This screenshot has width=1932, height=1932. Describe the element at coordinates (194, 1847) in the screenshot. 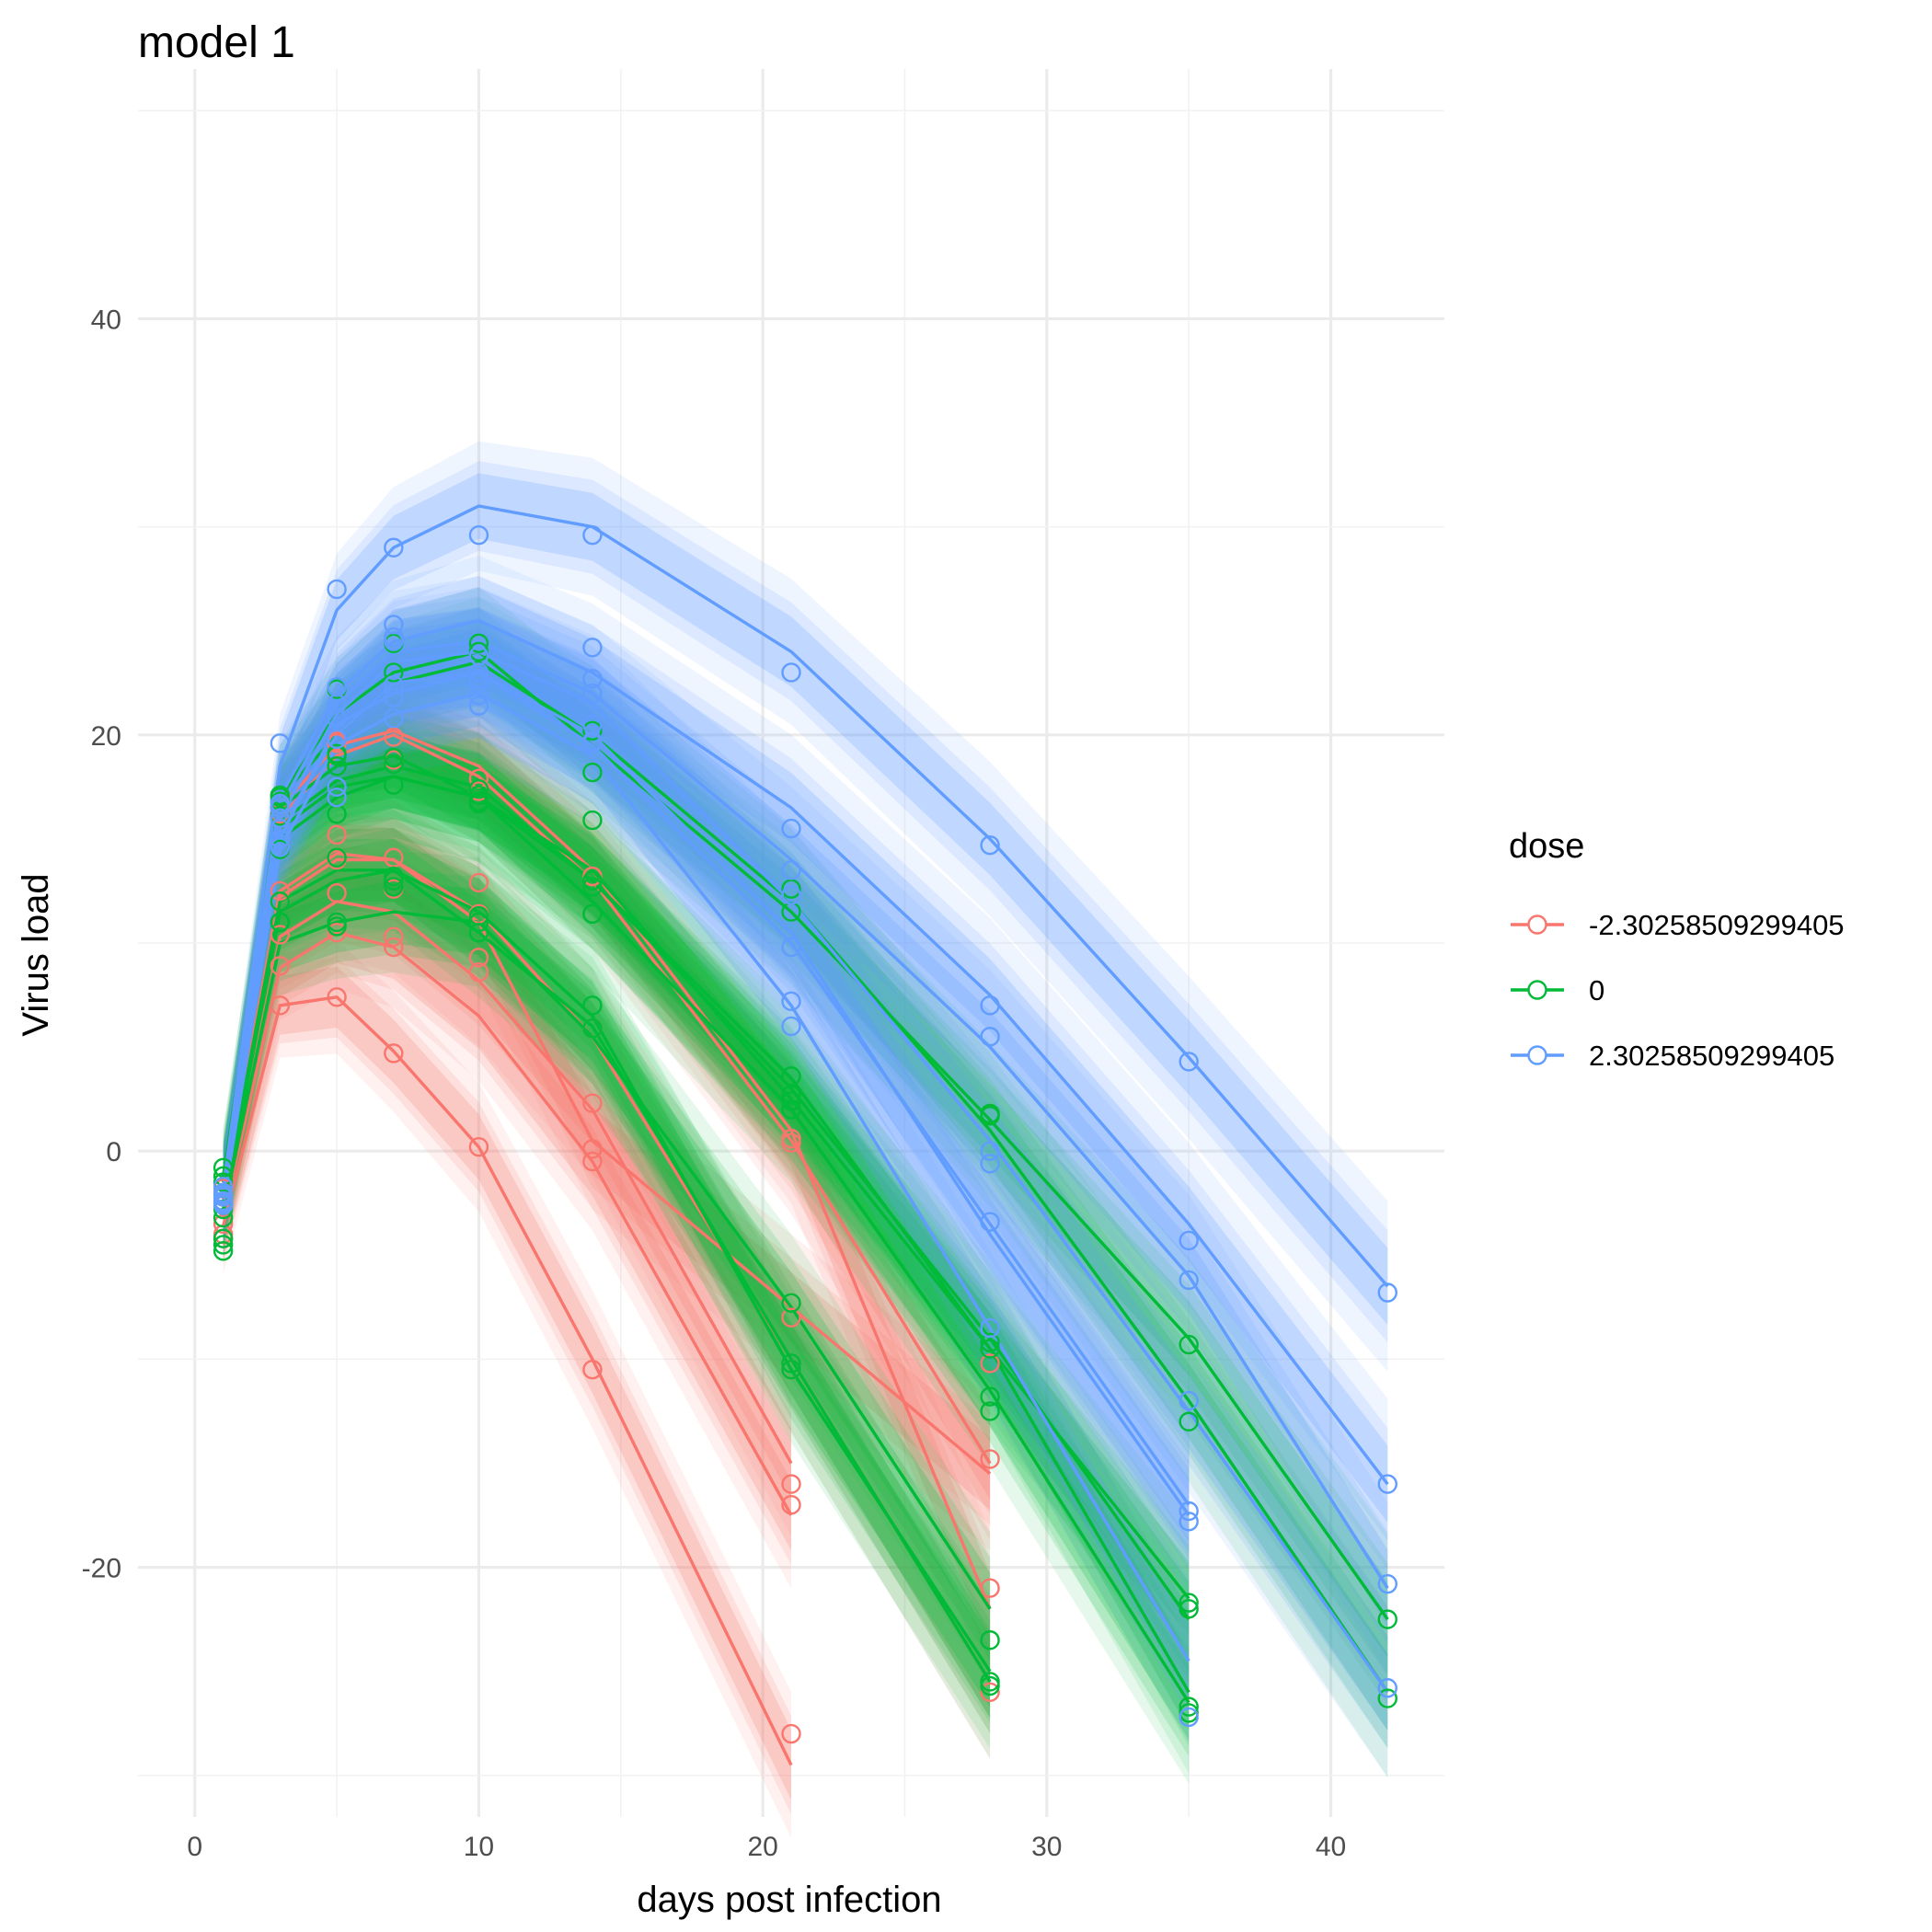

I see `x-tick-label: 0` at that location.